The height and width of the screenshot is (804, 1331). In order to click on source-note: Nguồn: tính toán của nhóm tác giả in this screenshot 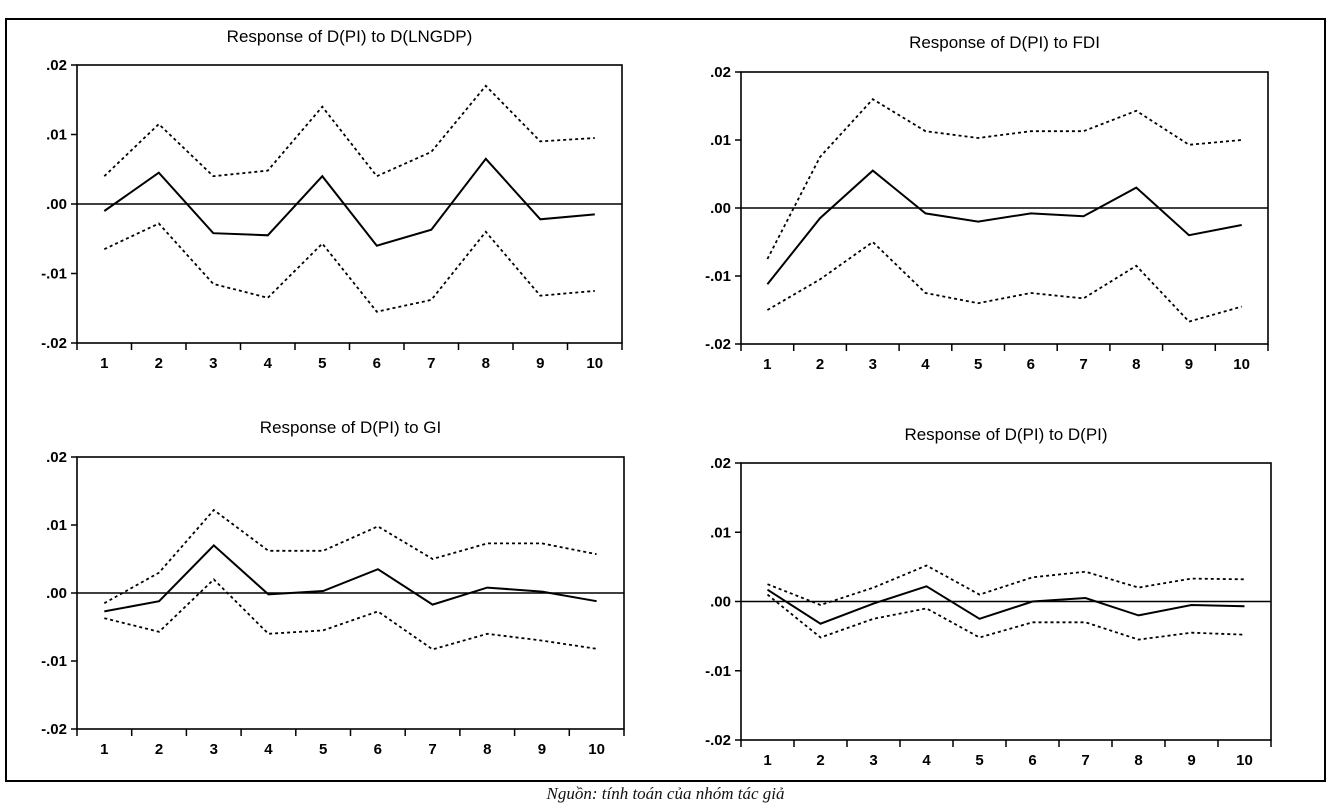, I will do `click(665, 793)`.